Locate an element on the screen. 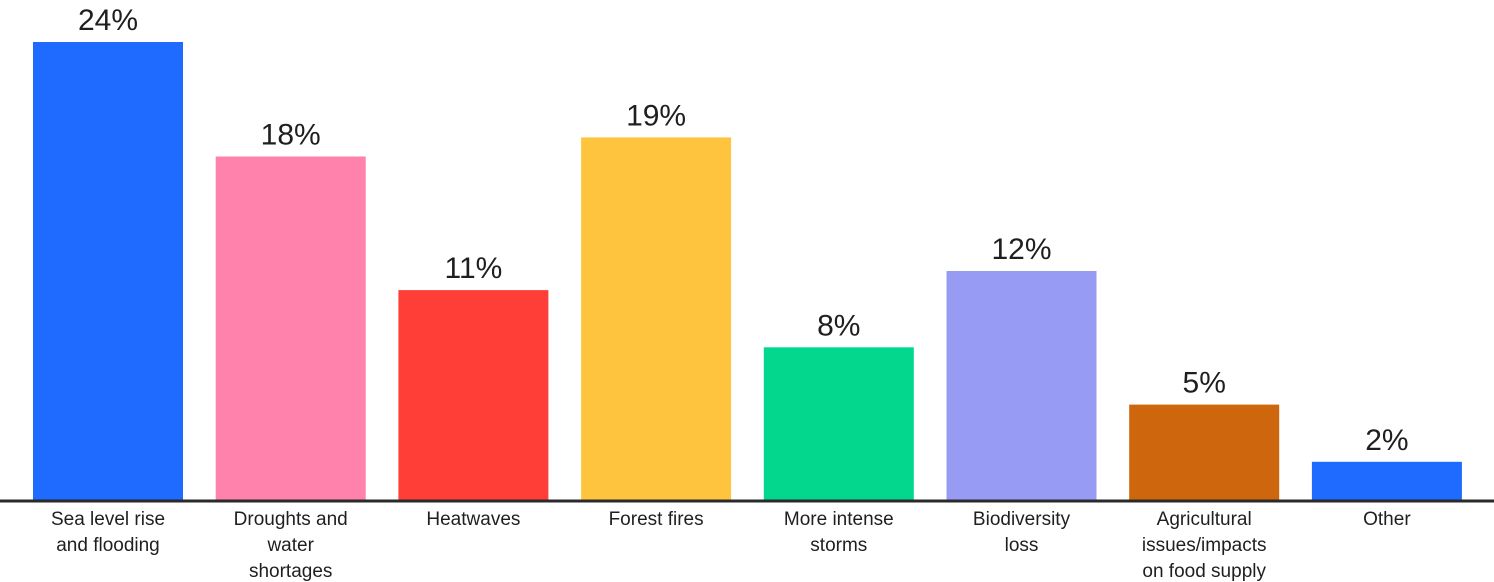 The image size is (1494, 582). category-label-2: Droughts and water shortages is located at coordinates (291, 545).